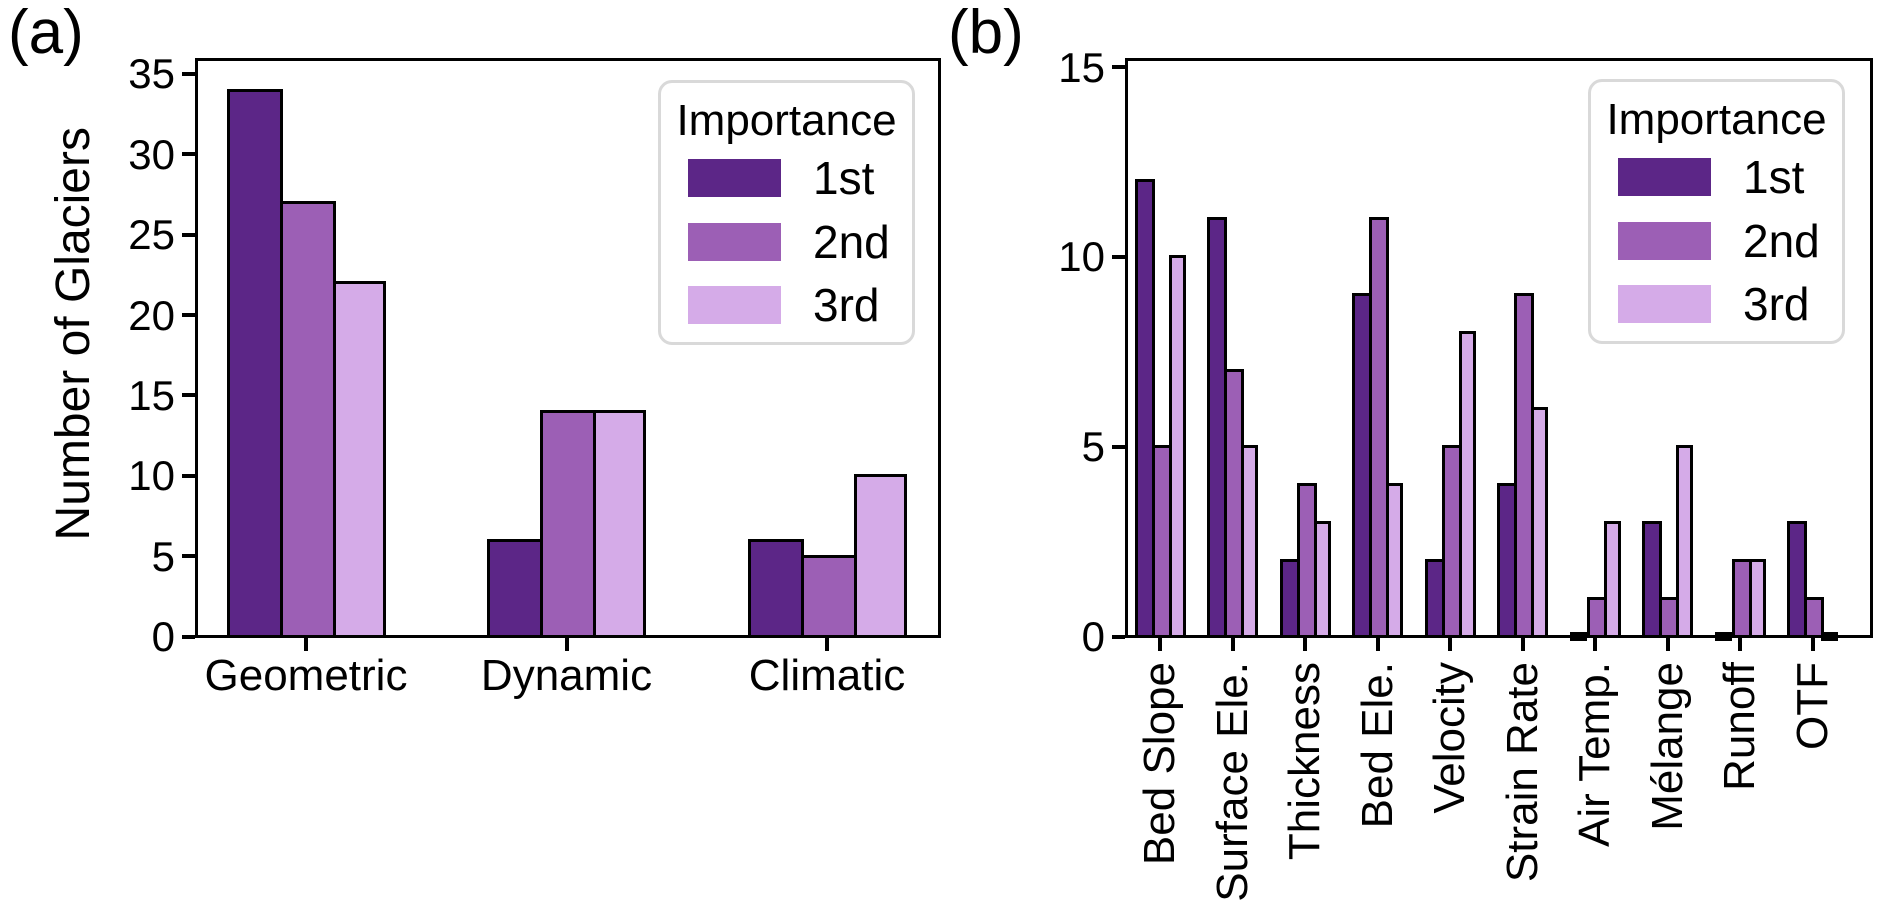 Image resolution: width=1892 pixels, height=923 pixels. Describe the element at coordinates (1667, 746) in the screenshot. I see `x-tick-label: Mélange` at that location.